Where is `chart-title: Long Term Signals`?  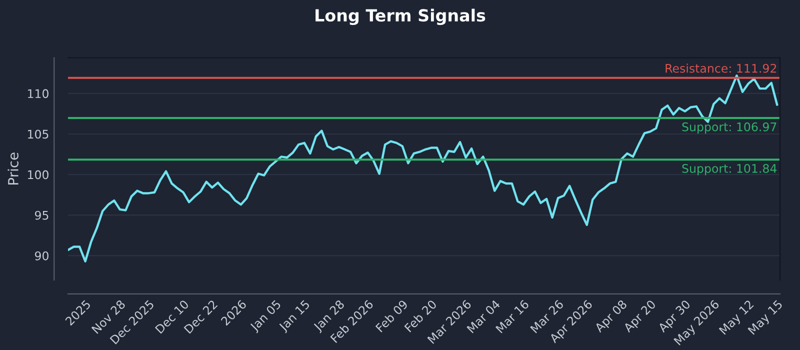
chart-title: Long Term Signals is located at coordinates (401, 17).